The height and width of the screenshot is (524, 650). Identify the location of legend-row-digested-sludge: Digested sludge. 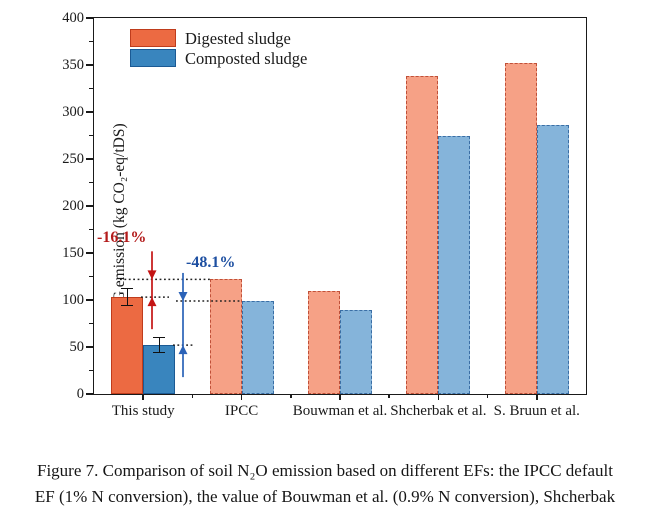
(218, 38).